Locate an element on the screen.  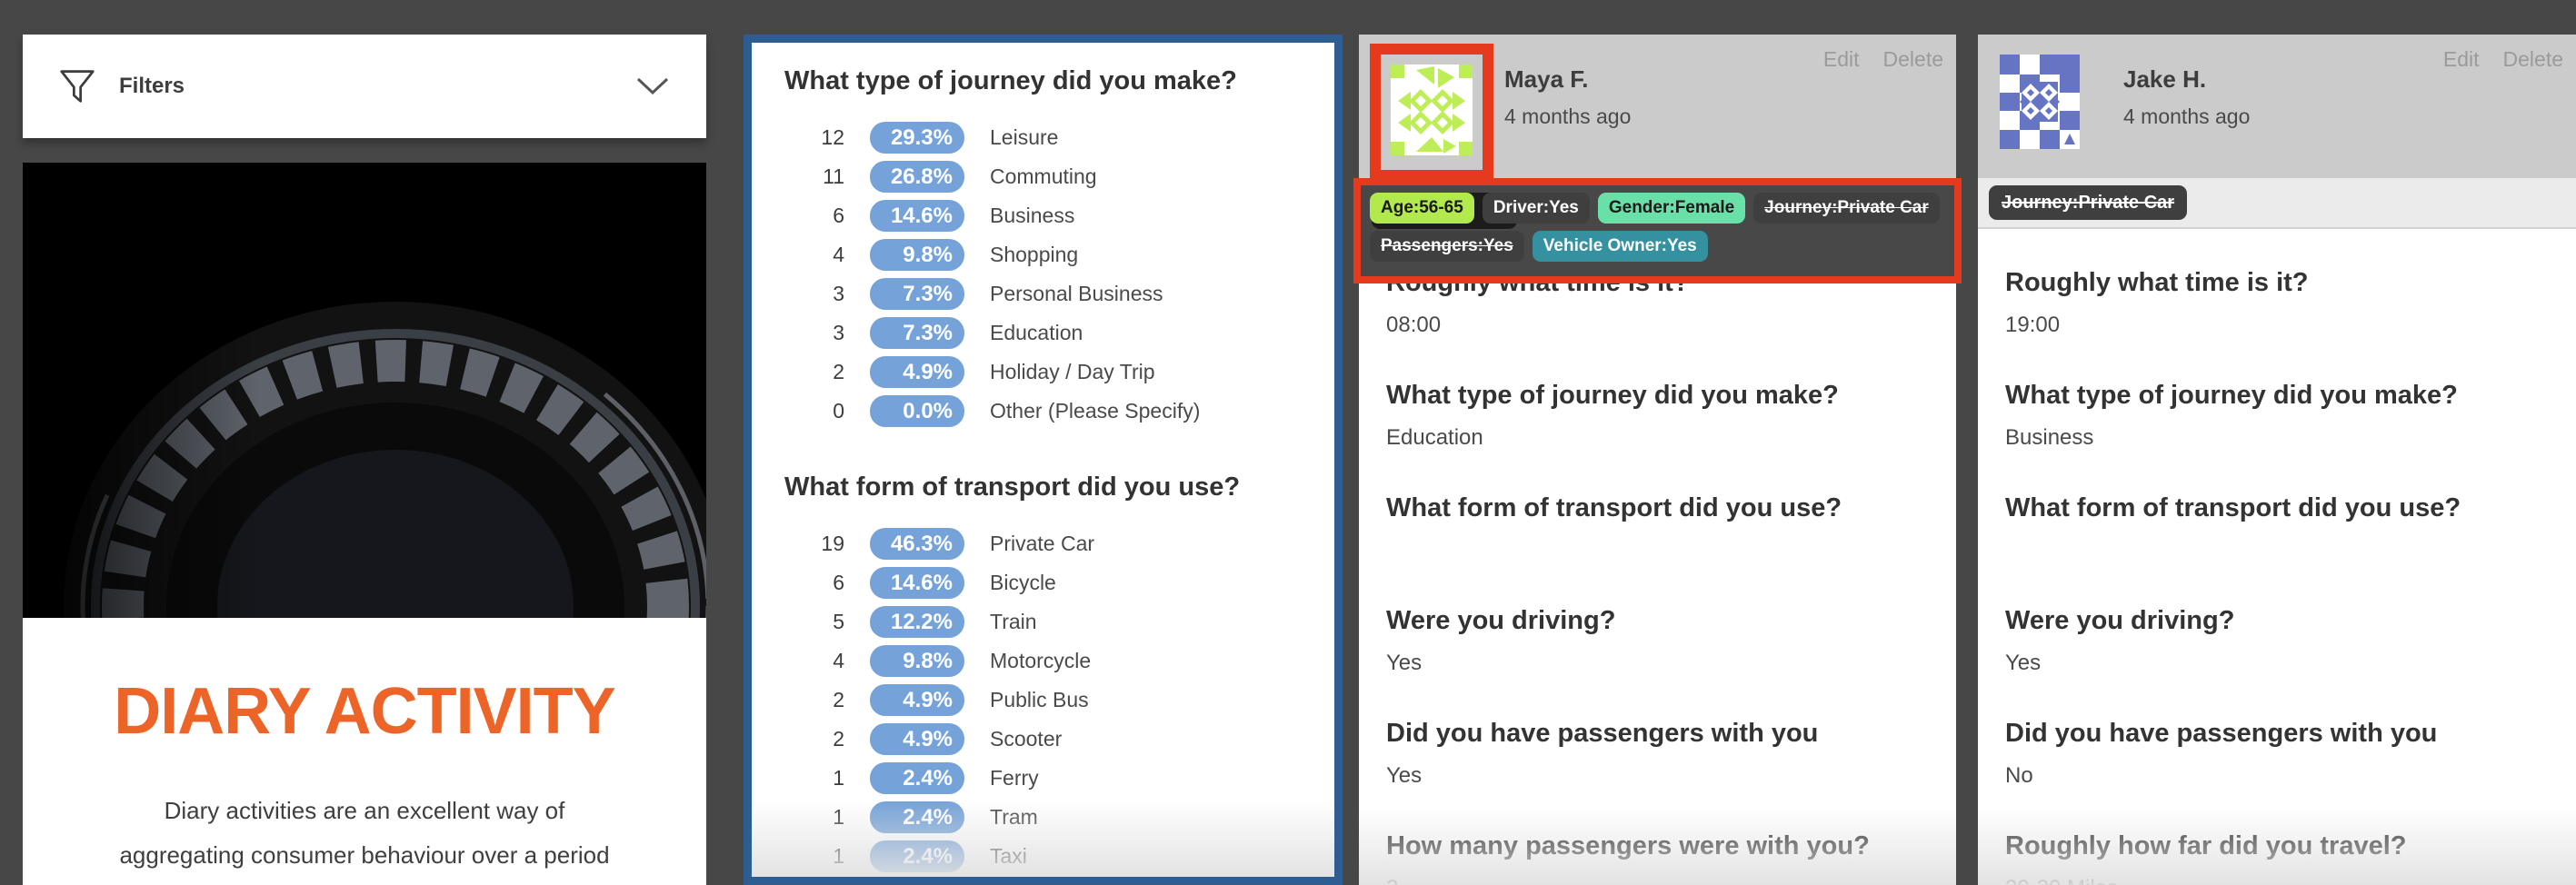
stat-count: 19 is located at coordinates (832, 543).